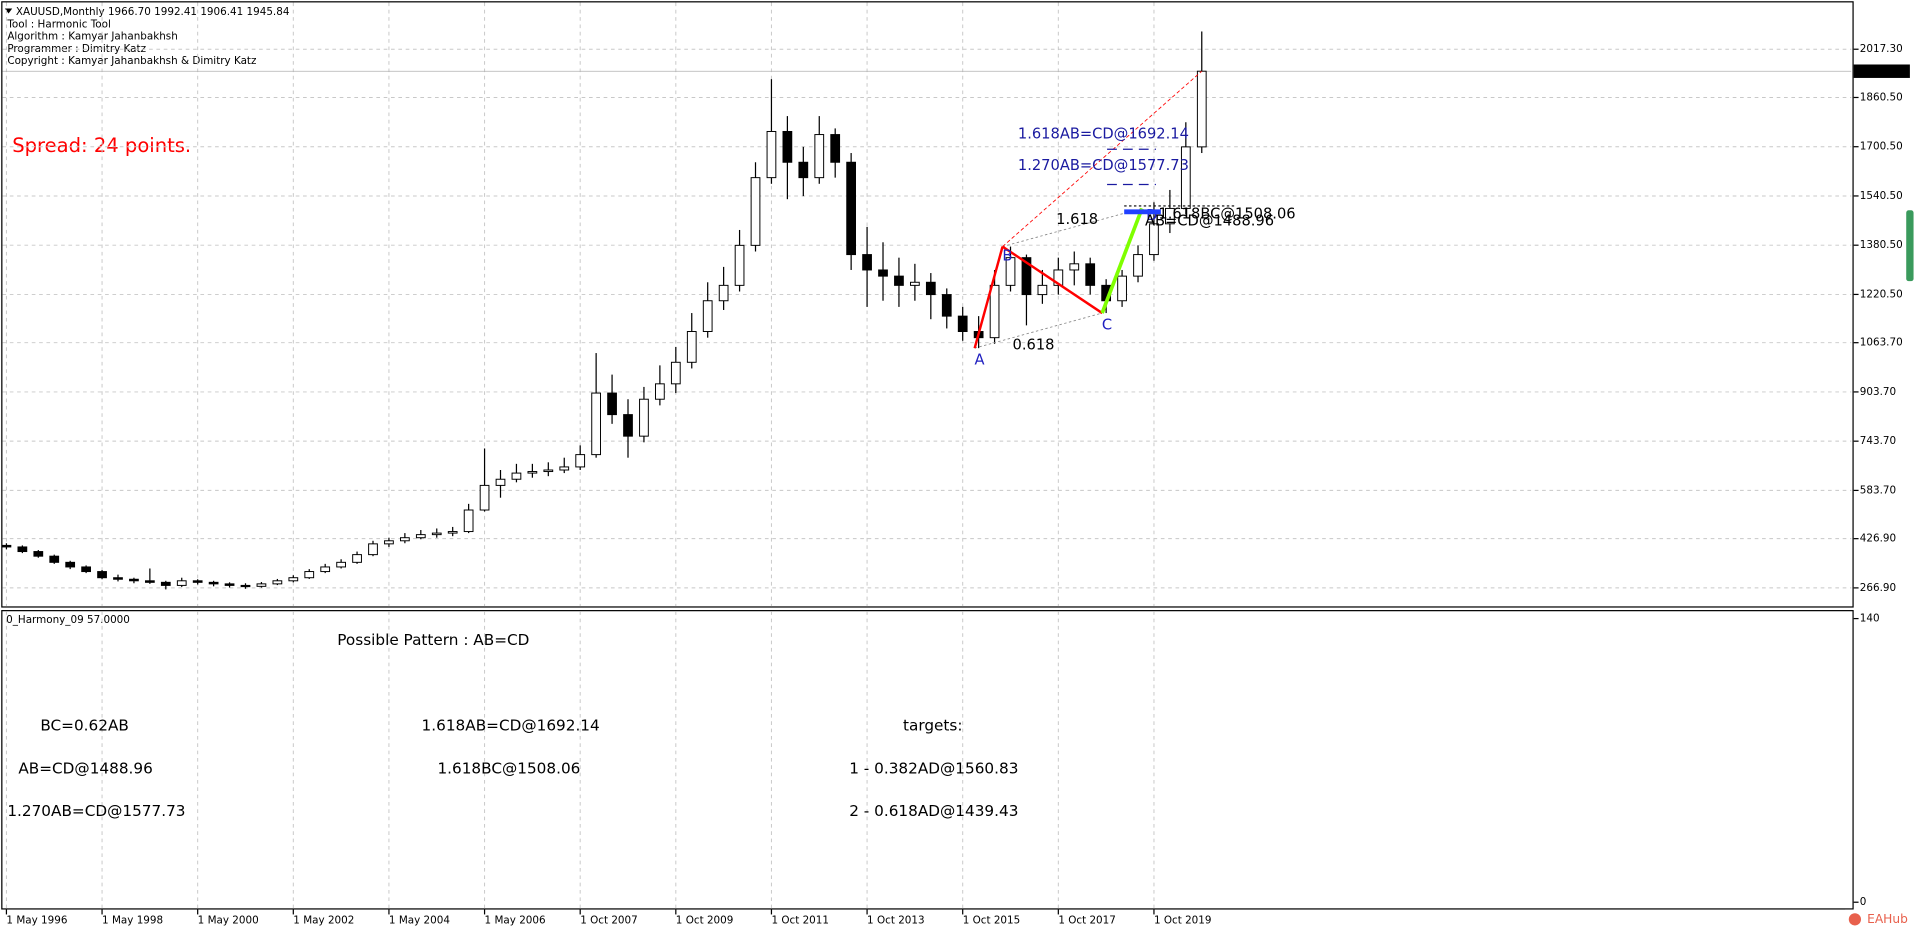 Image resolution: width=1916 pixels, height=934 pixels. What do you see at coordinates (933, 811) in the screenshot?
I see `indicator-text: 2 - 0.618AD@1439.43` at bounding box center [933, 811].